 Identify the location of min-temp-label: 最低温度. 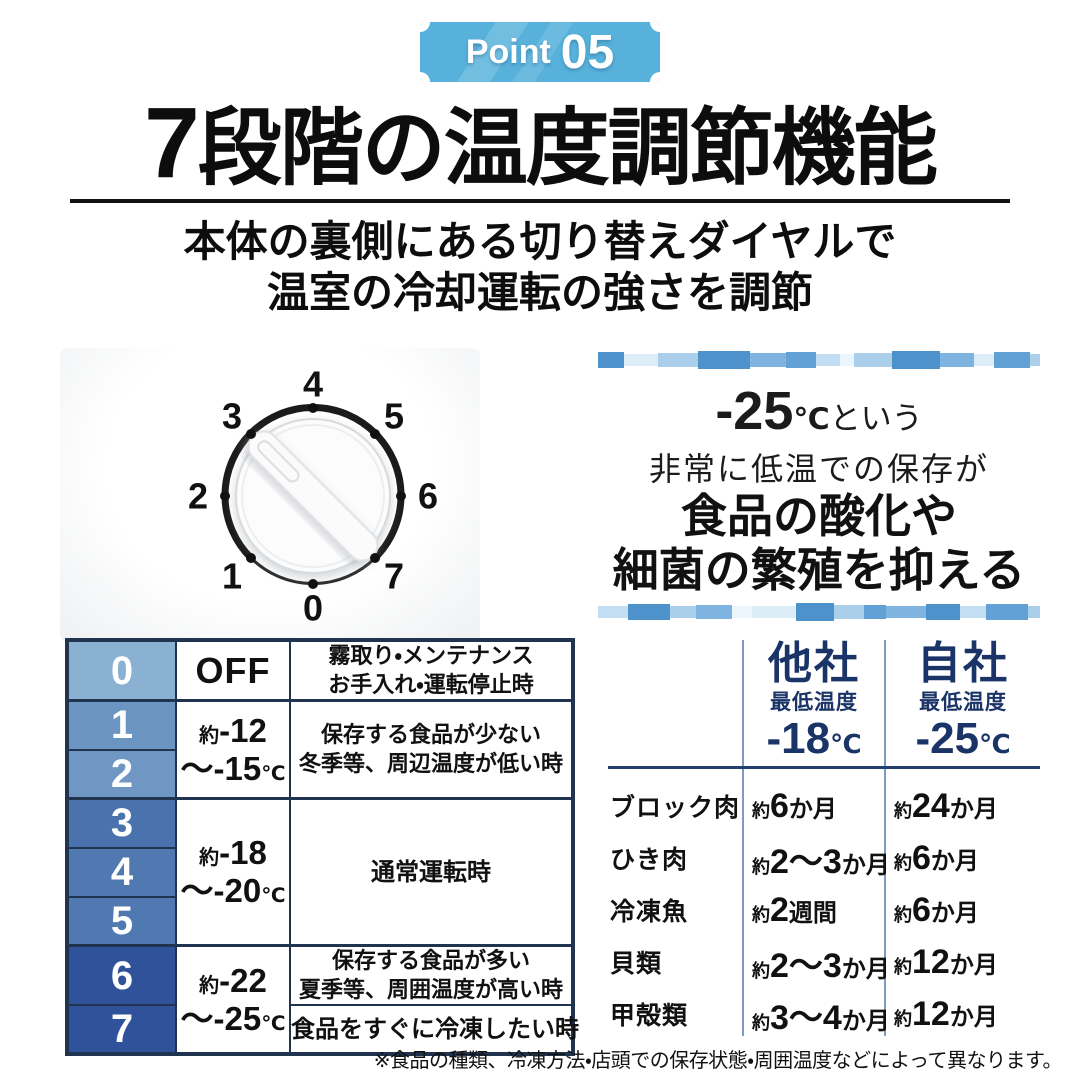
(814, 702).